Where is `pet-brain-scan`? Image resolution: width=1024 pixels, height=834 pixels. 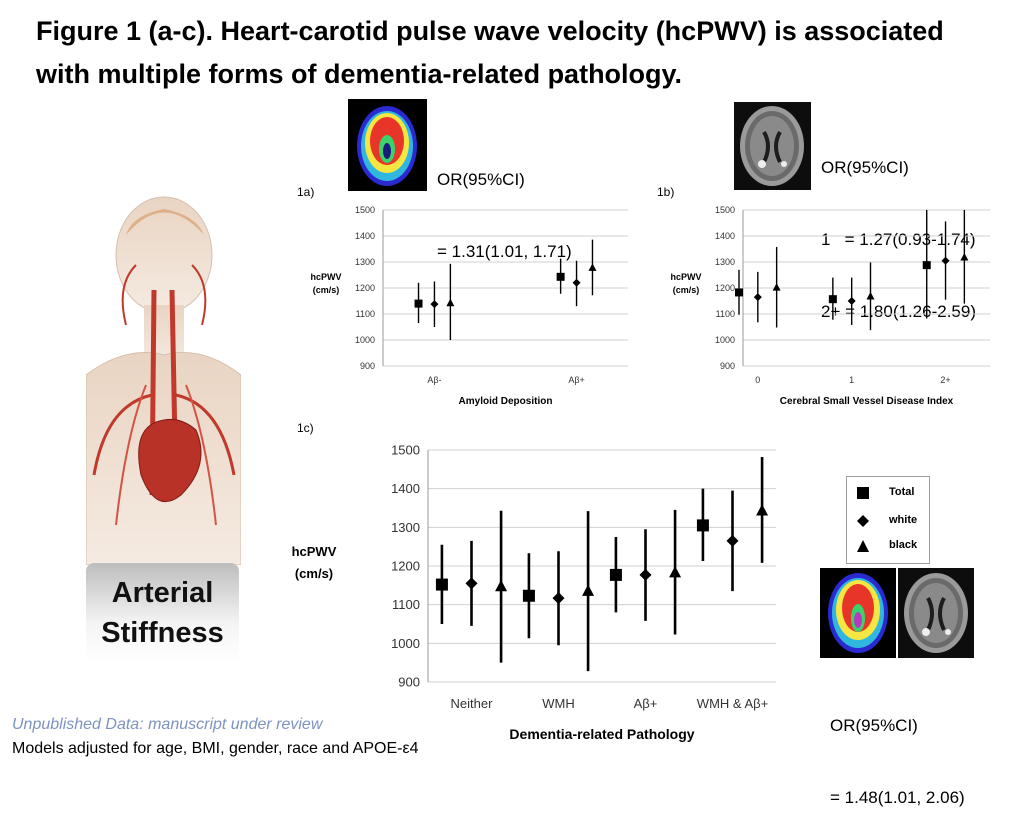
pet-brain-scan is located at coordinates (387, 145).